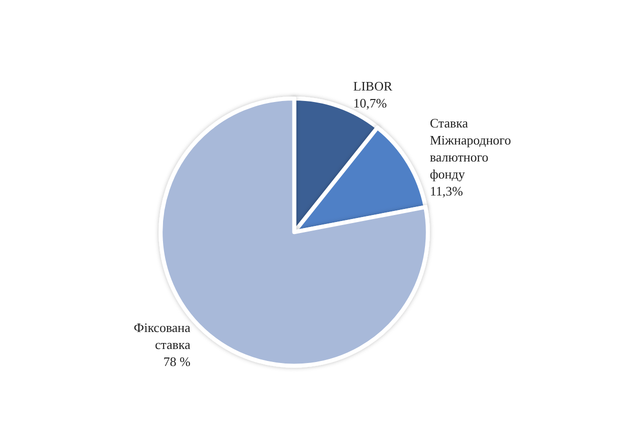 The width and height of the screenshot is (625, 447). Describe the element at coordinates (470, 148) in the screenshot. I see `slice-label: Ставка Міжнародного валютного фонду` at that location.